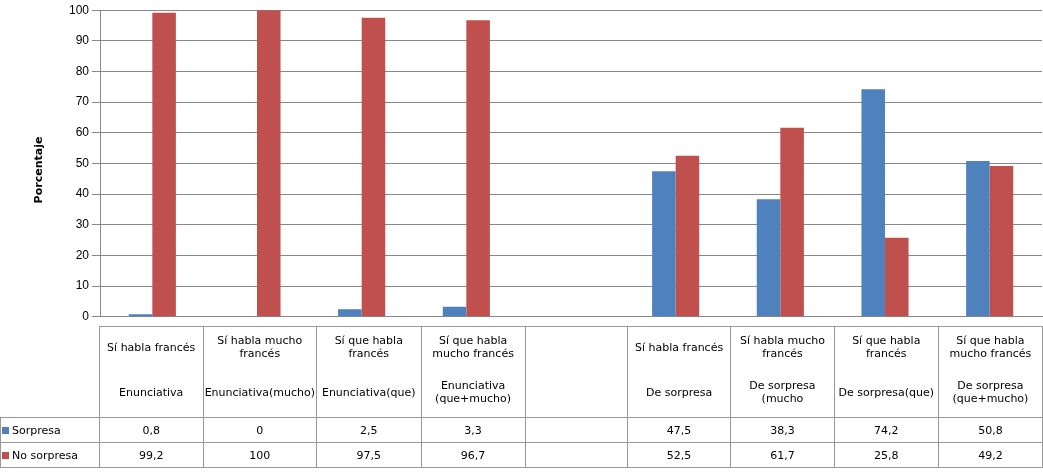 This screenshot has height=476, width=1043. I want to click on category-label: Sí habla francés De sorpresa, so click(679, 369).